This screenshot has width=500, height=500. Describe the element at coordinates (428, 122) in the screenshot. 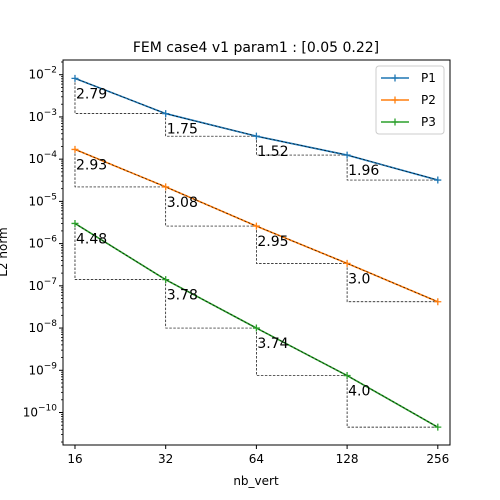

I see `legend-label-p3: P3` at that location.